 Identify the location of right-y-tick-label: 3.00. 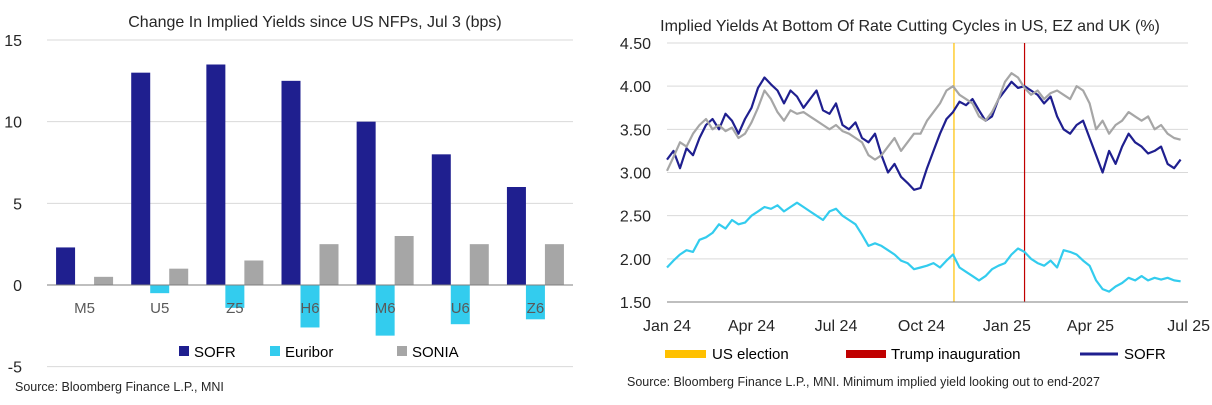
(635, 174).